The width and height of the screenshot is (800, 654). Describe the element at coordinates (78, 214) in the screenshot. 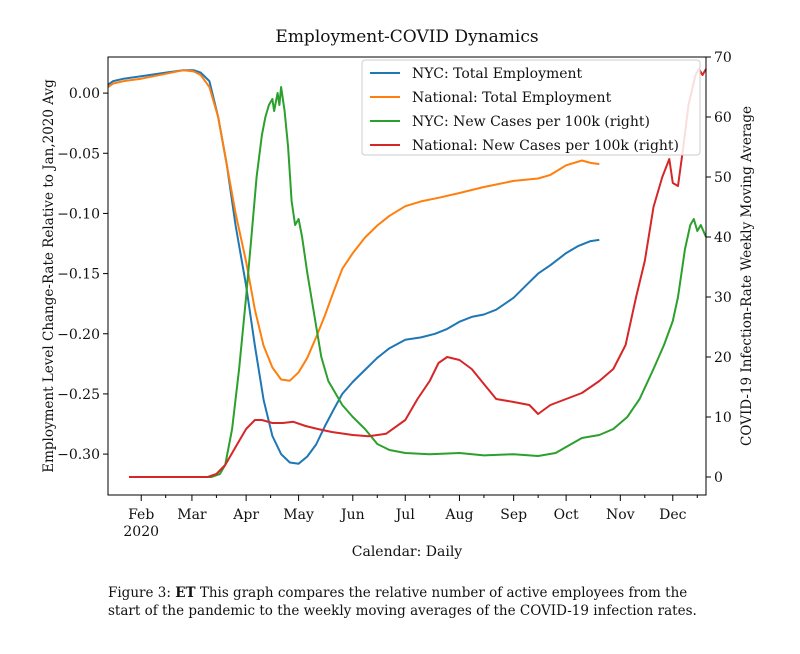

I see `y-tick-label-2: −0.10` at that location.